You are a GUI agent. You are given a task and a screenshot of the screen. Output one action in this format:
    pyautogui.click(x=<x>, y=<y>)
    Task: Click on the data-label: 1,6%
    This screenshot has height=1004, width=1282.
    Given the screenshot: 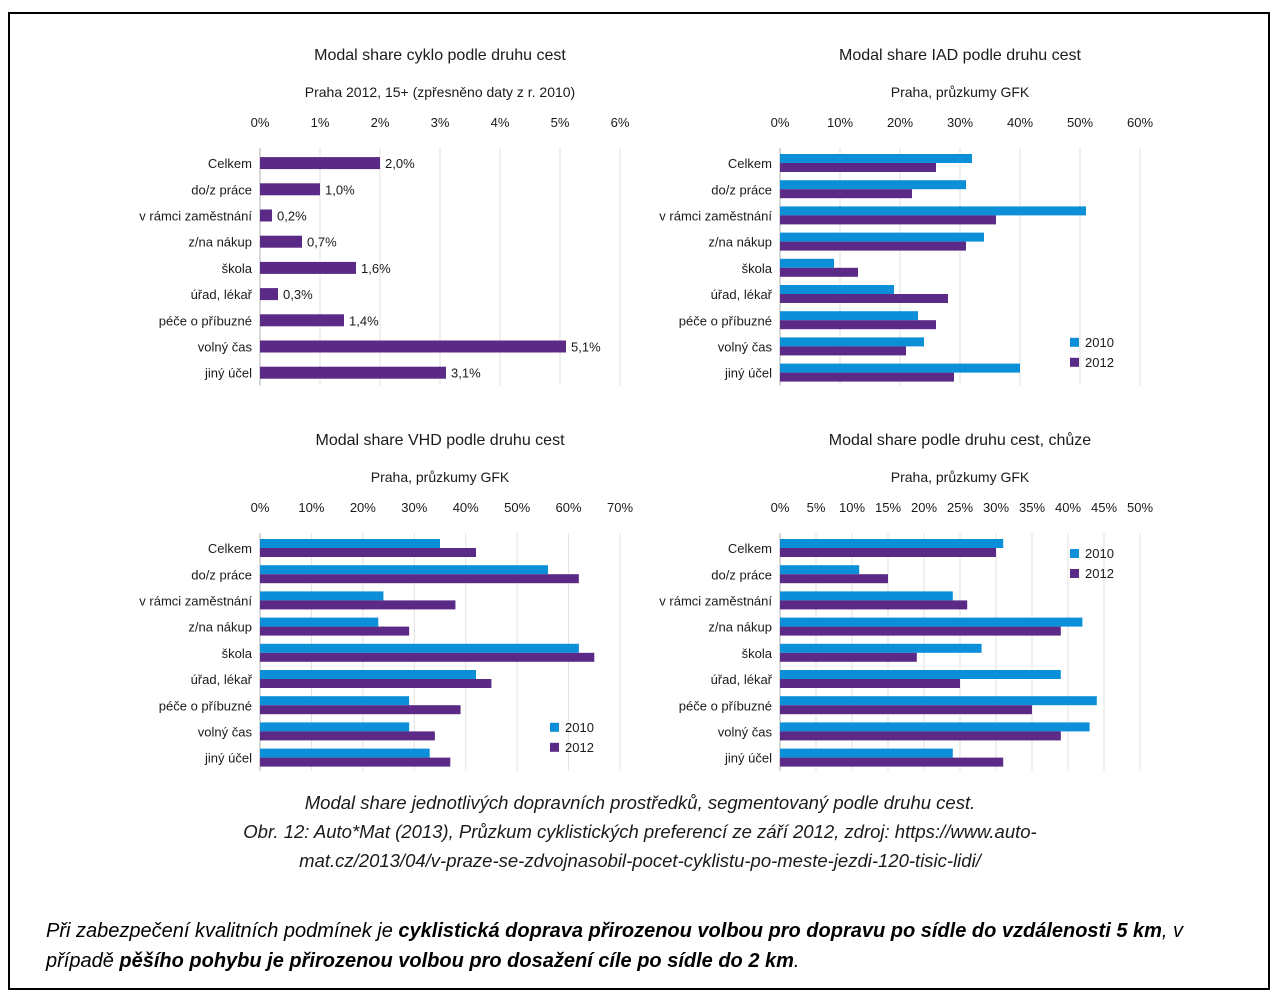 What is the action you would take?
    pyautogui.click(x=376, y=268)
    